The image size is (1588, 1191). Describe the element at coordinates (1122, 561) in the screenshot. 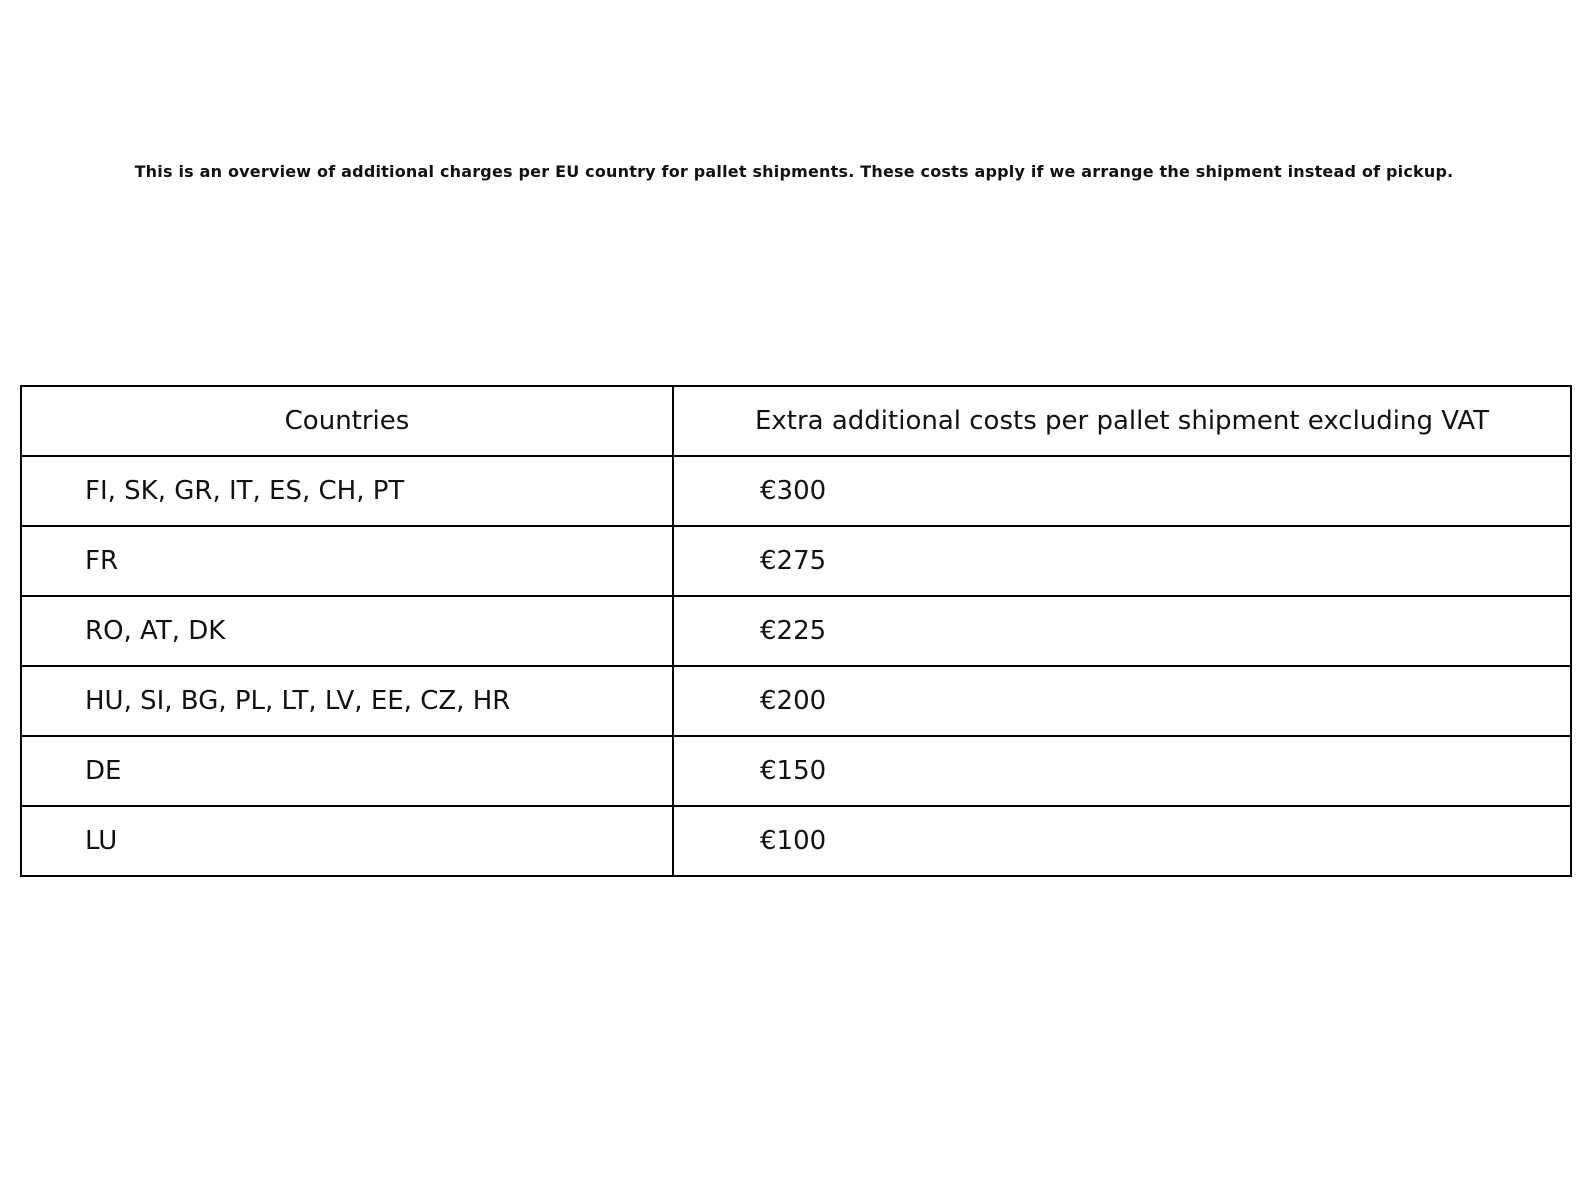

I see `cost-cell: €275` at that location.